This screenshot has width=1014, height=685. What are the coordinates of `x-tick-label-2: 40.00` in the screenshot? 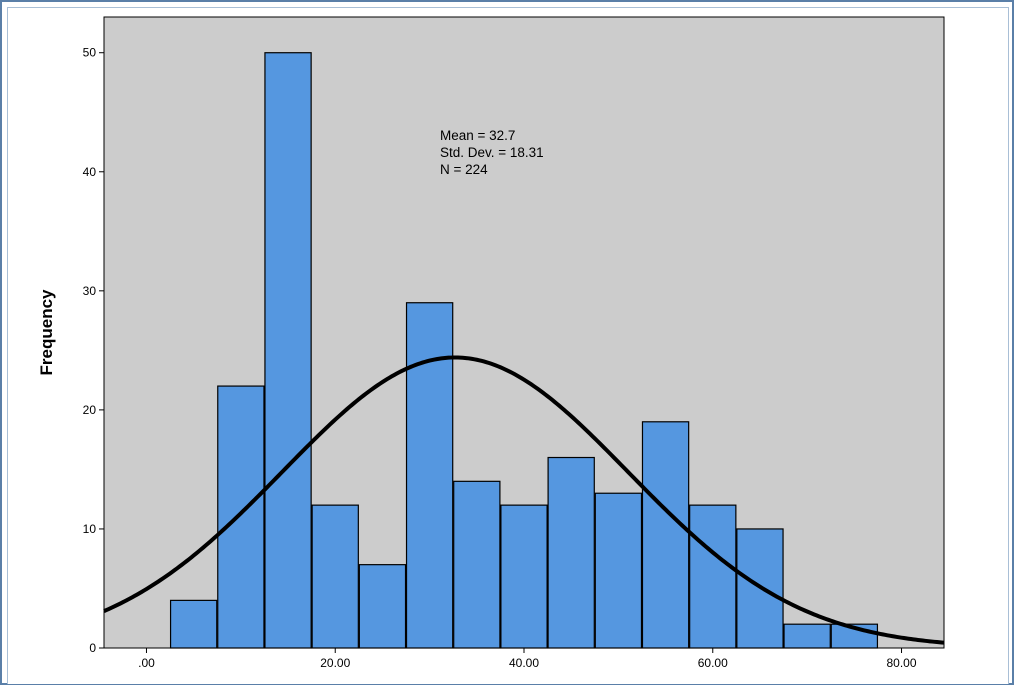 It's located at (524, 663).